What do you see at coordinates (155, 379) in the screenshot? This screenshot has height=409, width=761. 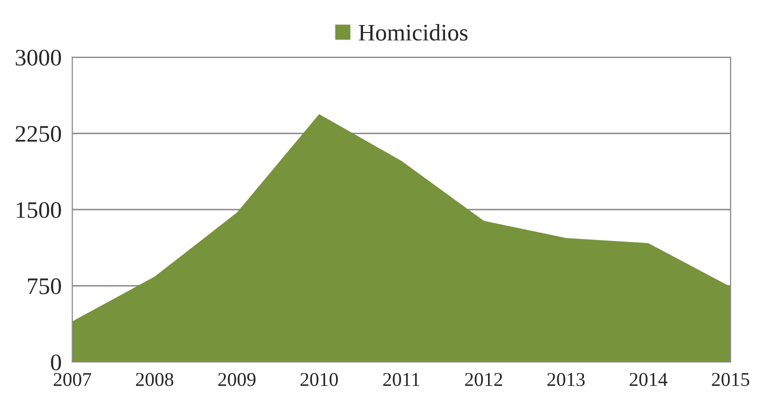 I see `x-tick-label: 2008` at bounding box center [155, 379].